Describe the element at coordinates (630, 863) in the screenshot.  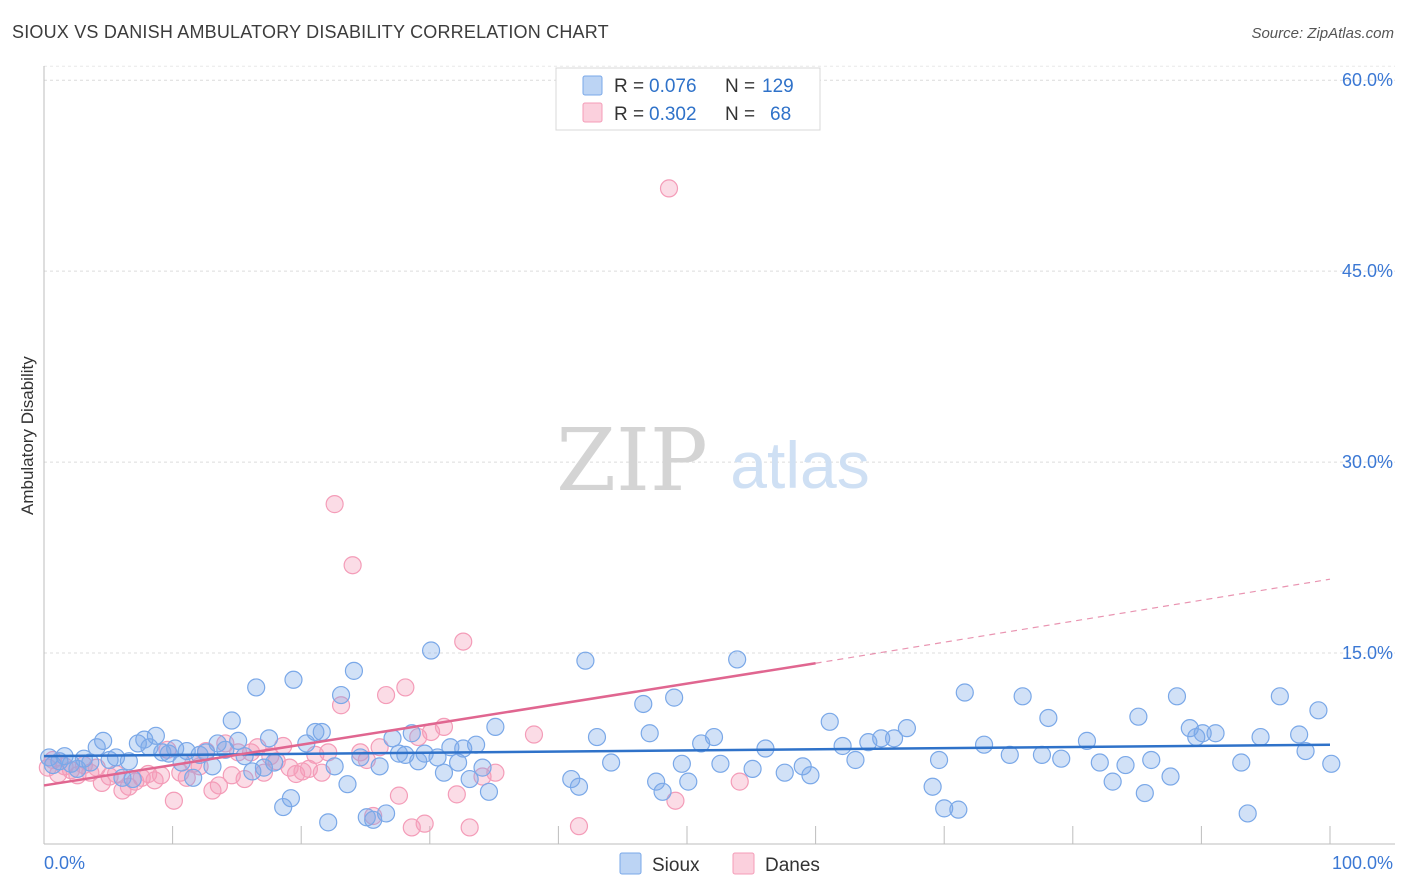
I see `legend-swatch-sioux` at that location.